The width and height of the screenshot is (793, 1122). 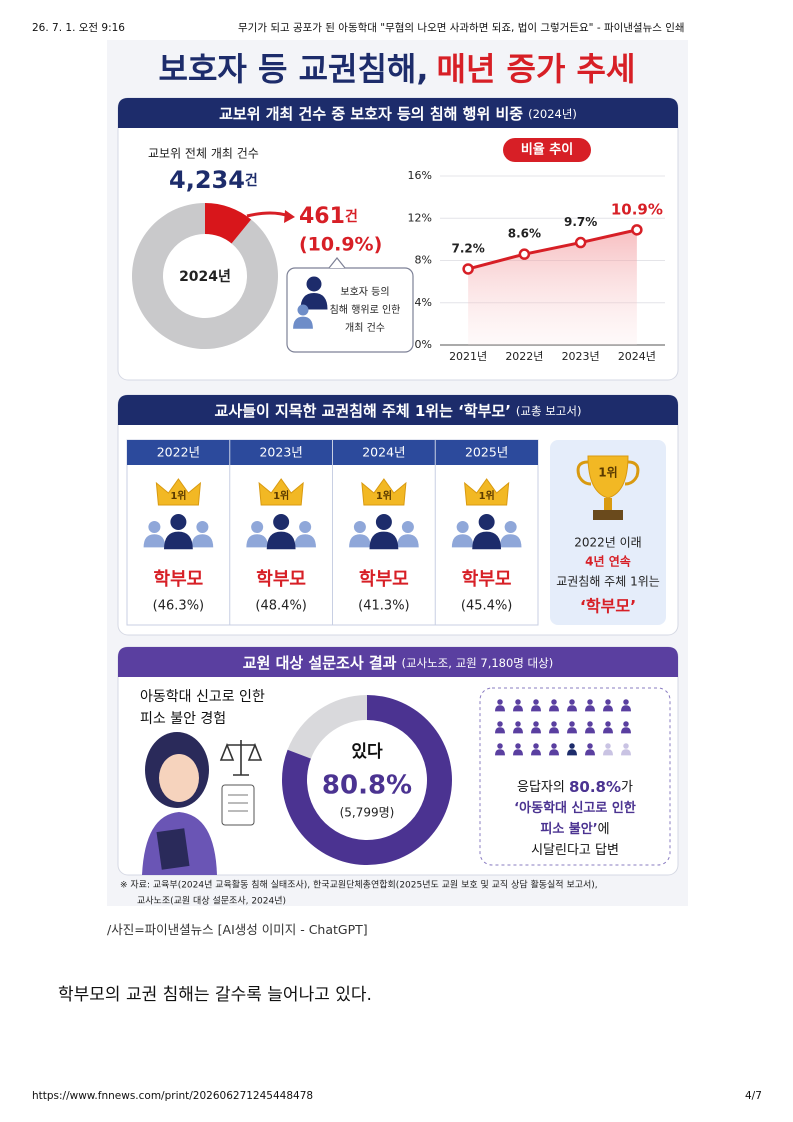 What do you see at coordinates (363, 411) in the screenshot?
I see `section-heading-text: 교사들이 지목한 교권침해 주체 1위는 ‘학부모’` at bounding box center [363, 411].